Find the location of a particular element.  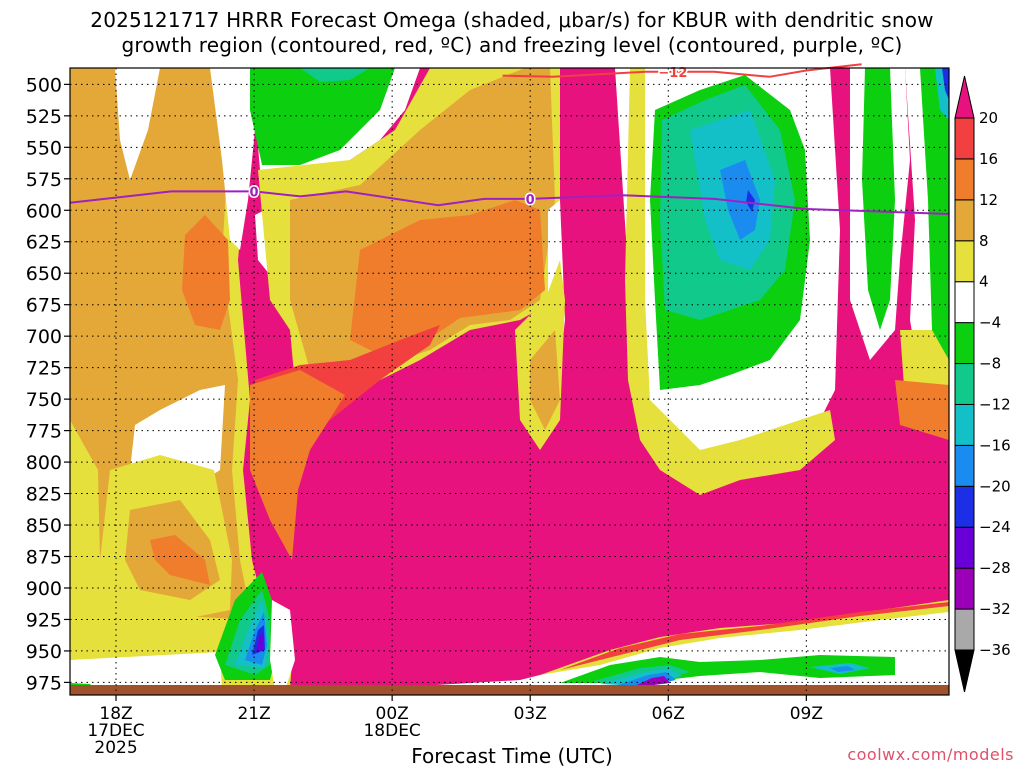

y-tick-label-700: 700 is located at coordinates (44, 337).